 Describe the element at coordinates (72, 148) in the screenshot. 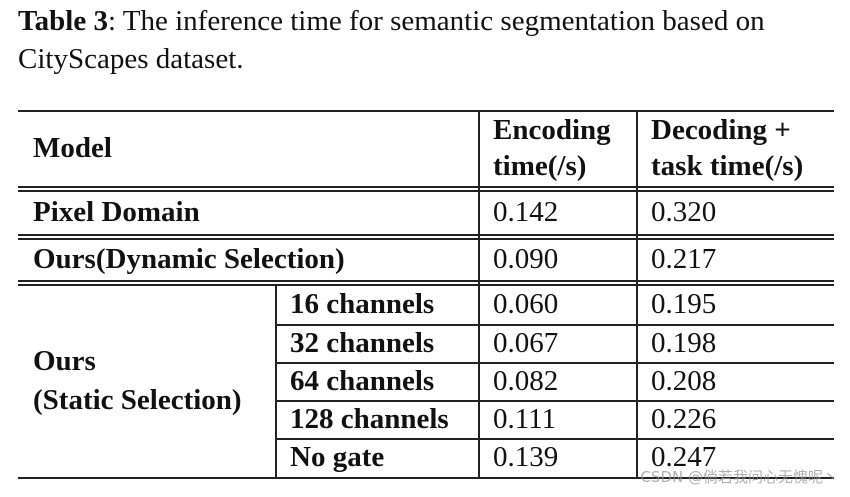

I see `header-model: Model` at that location.